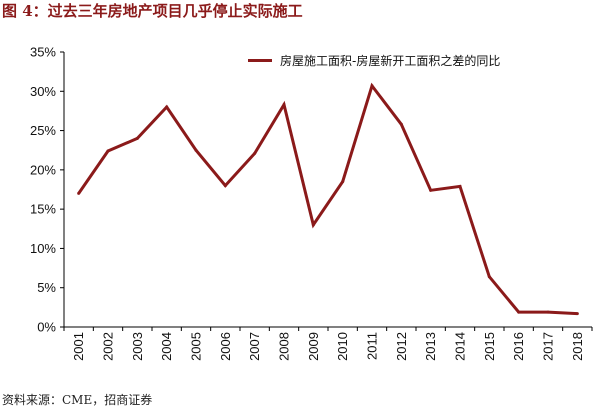 The image size is (600, 412). I want to click on figure-number: 图 4：, so click(25, 11).